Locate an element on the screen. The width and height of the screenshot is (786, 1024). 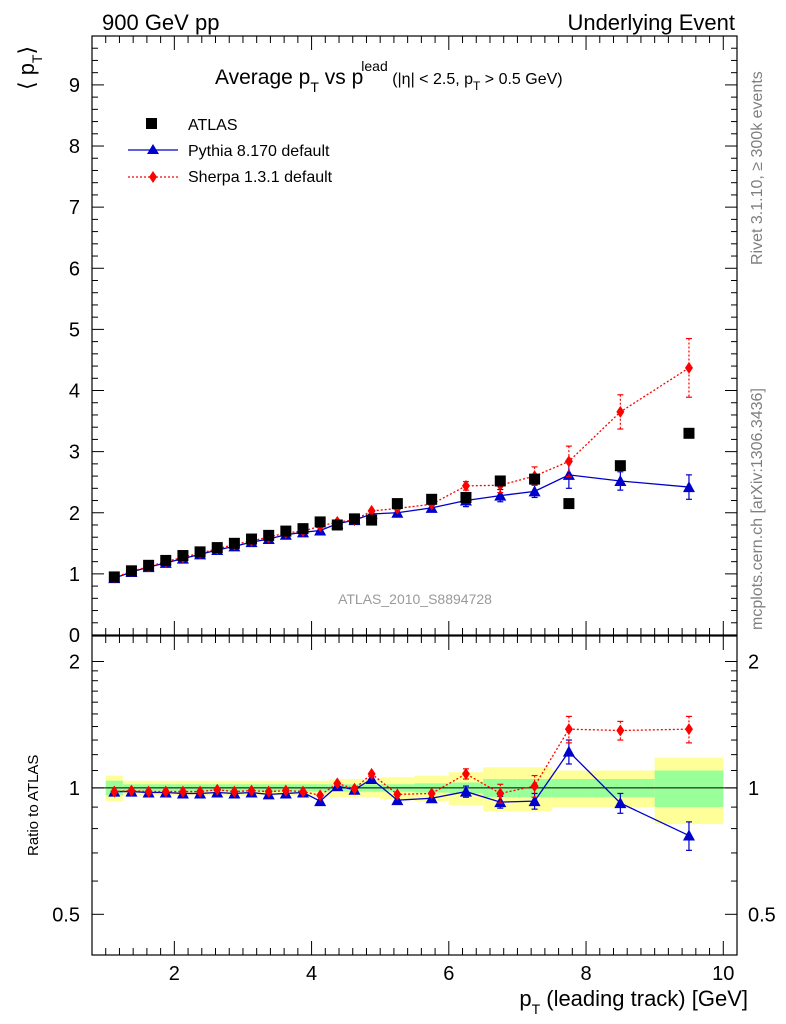
legend-pythia-marker is located at coordinates (153, 149).